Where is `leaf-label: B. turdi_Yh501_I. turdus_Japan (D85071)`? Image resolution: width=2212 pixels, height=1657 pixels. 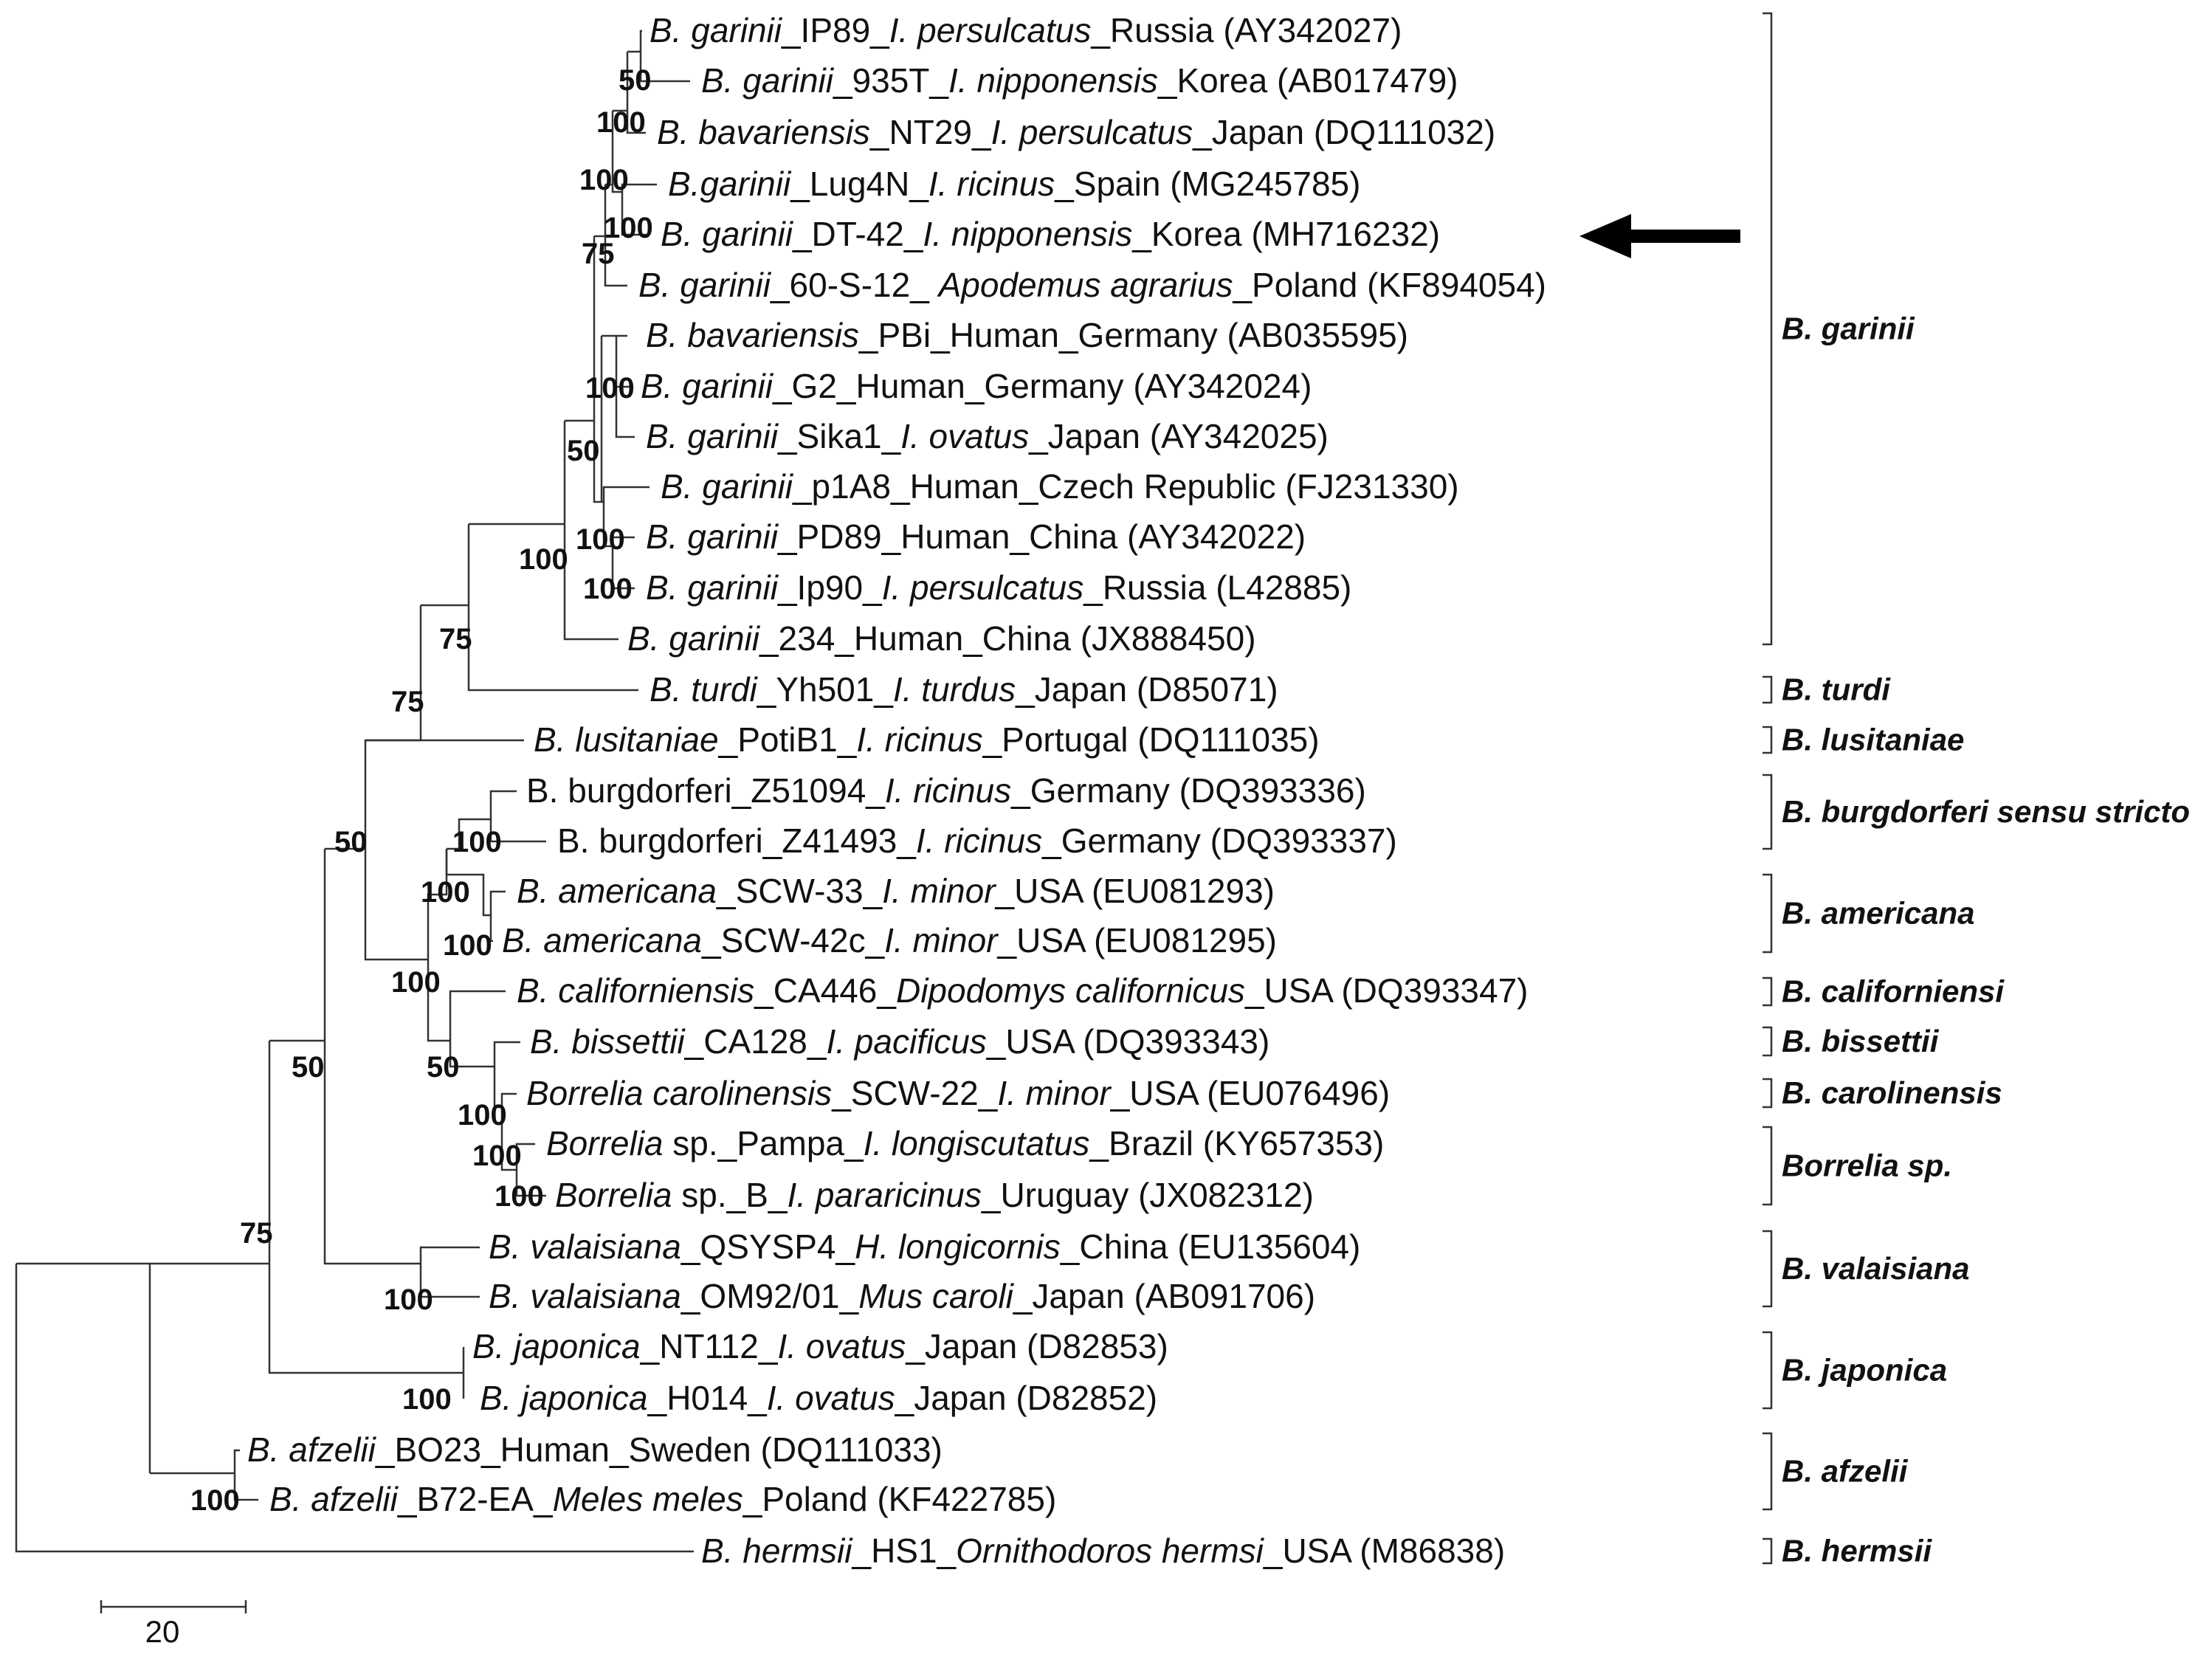
leaf-label: B. turdi_Yh501_I. turdus_Japan (D85071) is located at coordinates (964, 689).